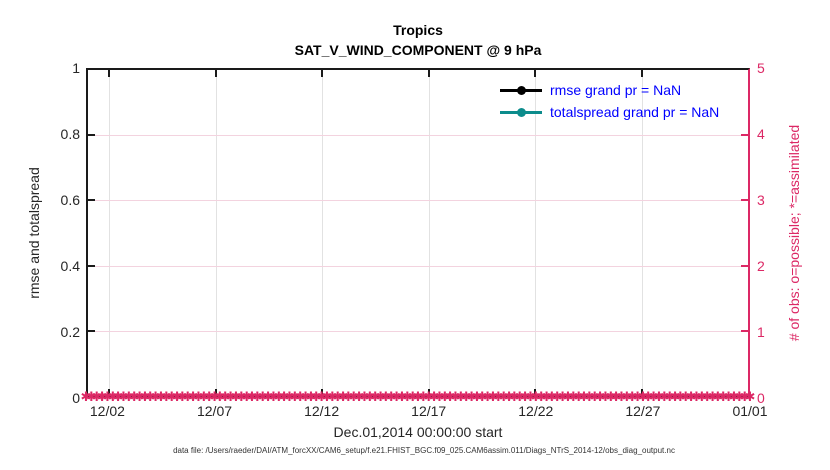 Image resolution: width=830 pixels, height=470 pixels. I want to click on plot-title: Tropics, so click(418, 30).